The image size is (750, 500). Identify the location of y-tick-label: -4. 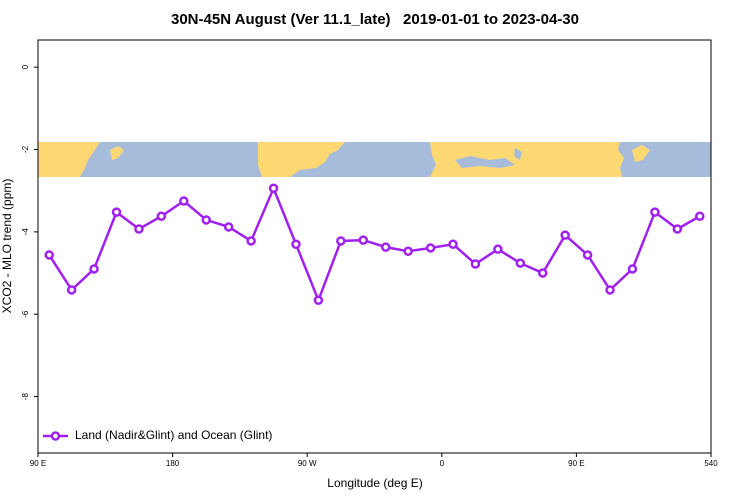
(25, 232).